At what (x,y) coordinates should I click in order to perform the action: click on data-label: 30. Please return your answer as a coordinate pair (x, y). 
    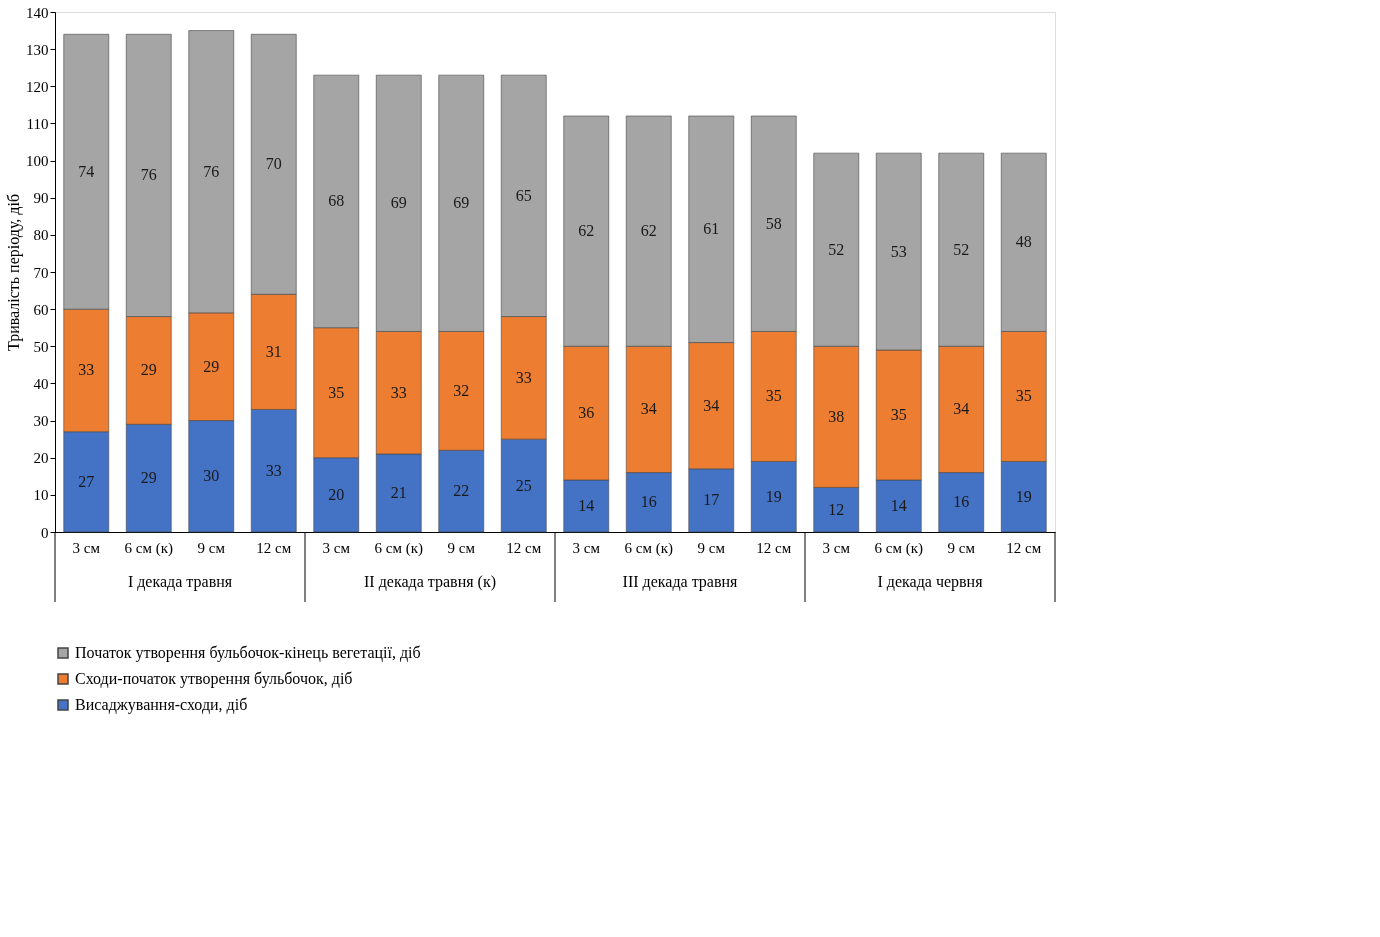
    Looking at the image, I should click on (211, 476).